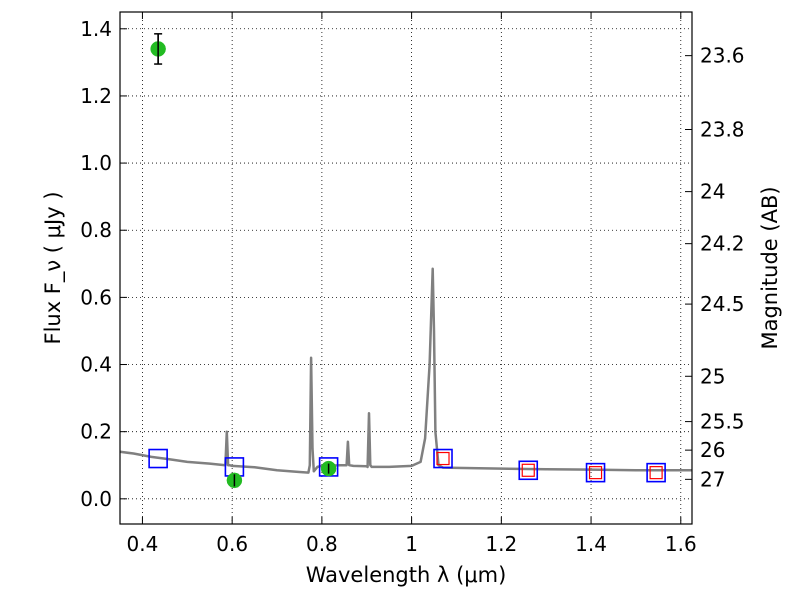 This screenshot has width=800, height=600. What do you see at coordinates (96, 96) in the screenshot?
I see `y-tick-label: 1.2` at bounding box center [96, 96].